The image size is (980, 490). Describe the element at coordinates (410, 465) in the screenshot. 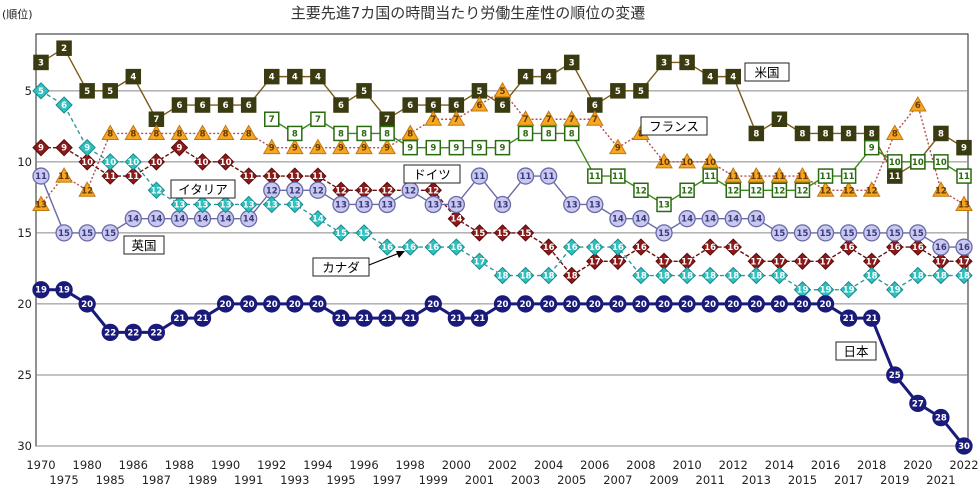

I see `x-tick-label: 1998` at that location.